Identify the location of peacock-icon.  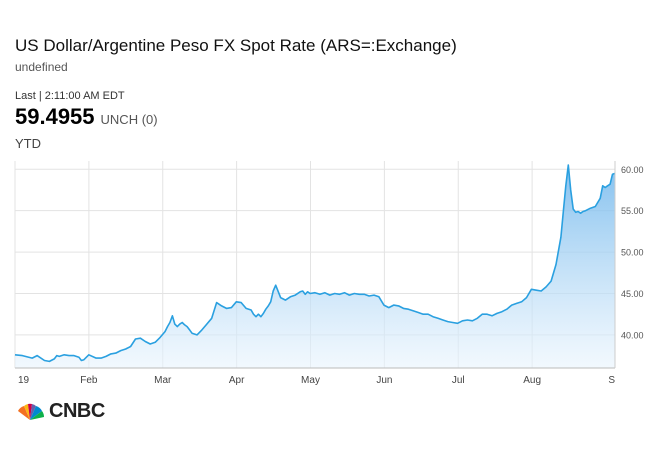
(31, 411).